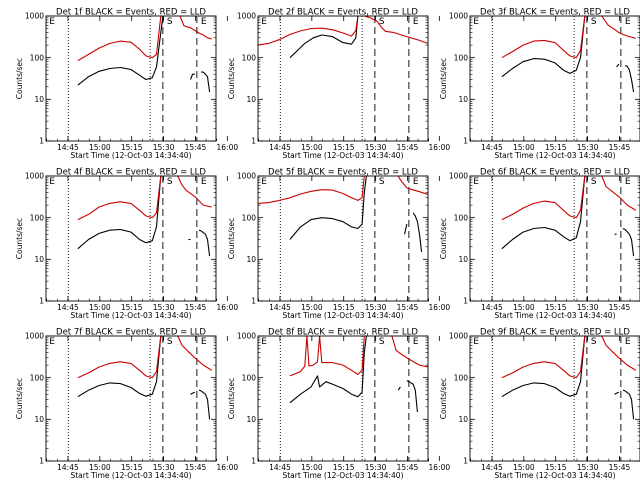 This screenshot has height=480, width=640. I want to click on panel-title: Det 3f BLACK = Events, RED = LLD, so click(555, 13).